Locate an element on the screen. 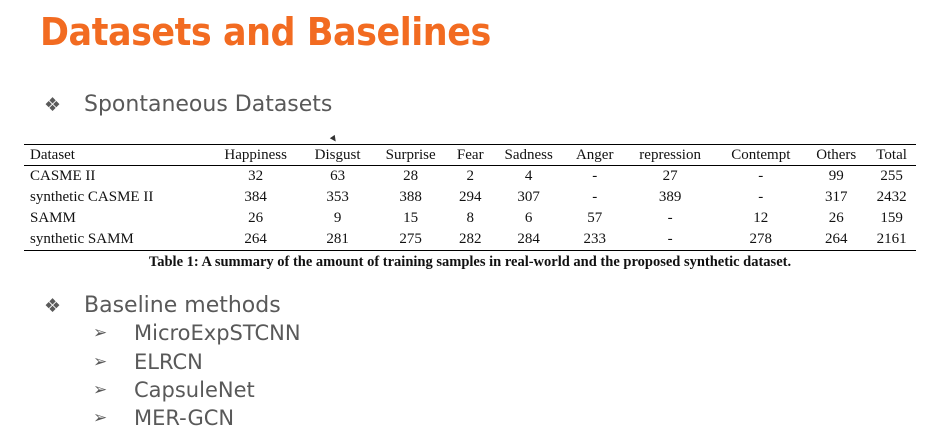 The image size is (942, 445). table-cell: 384 is located at coordinates (255, 196).